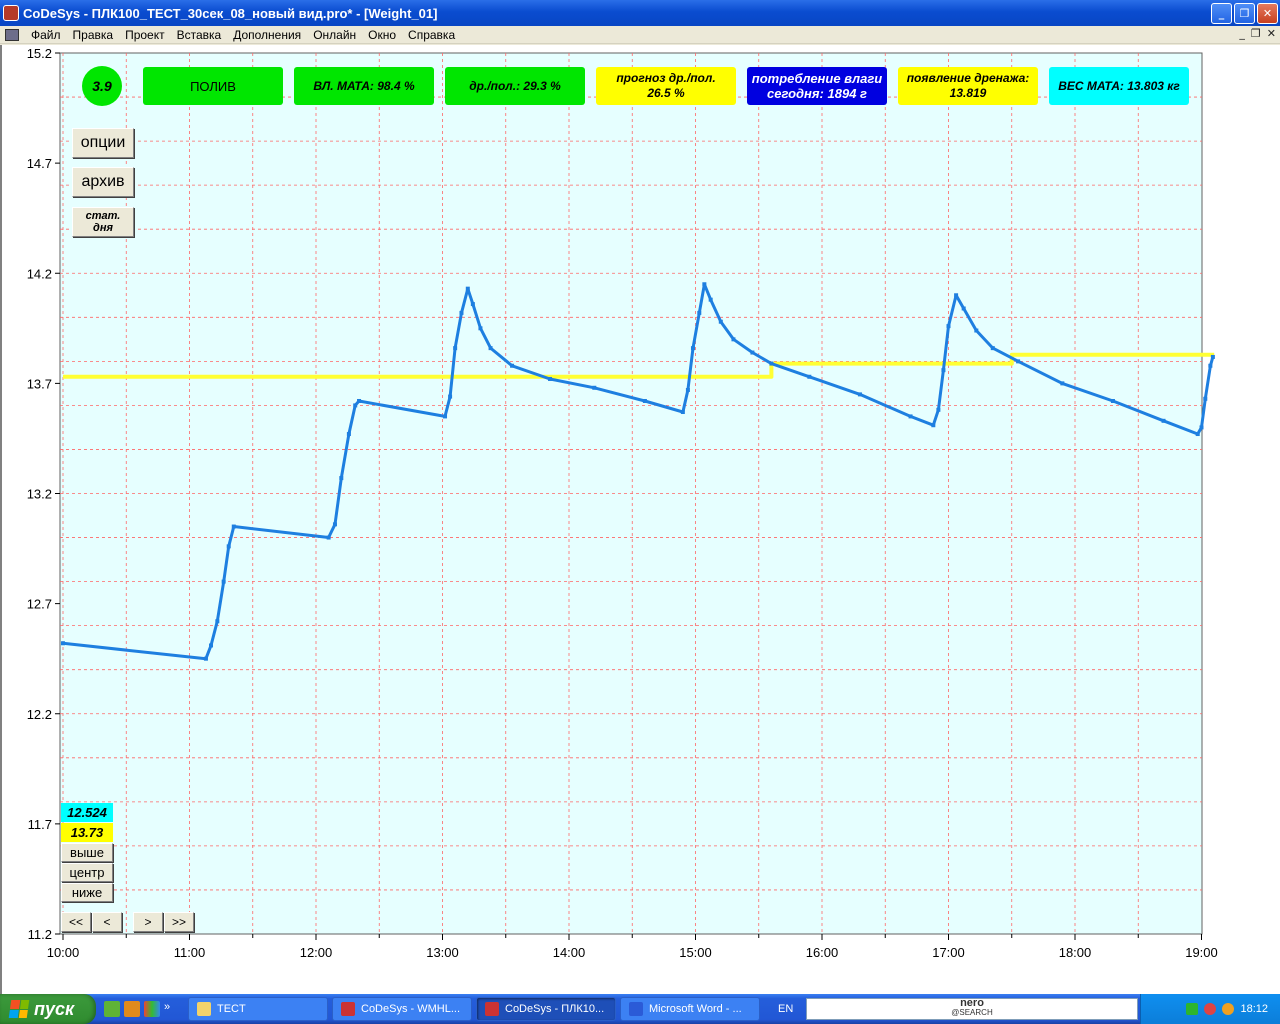 The height and width of the screenshot is (1024, 1280). I want to click on browser-icon, so click(132, 1009).